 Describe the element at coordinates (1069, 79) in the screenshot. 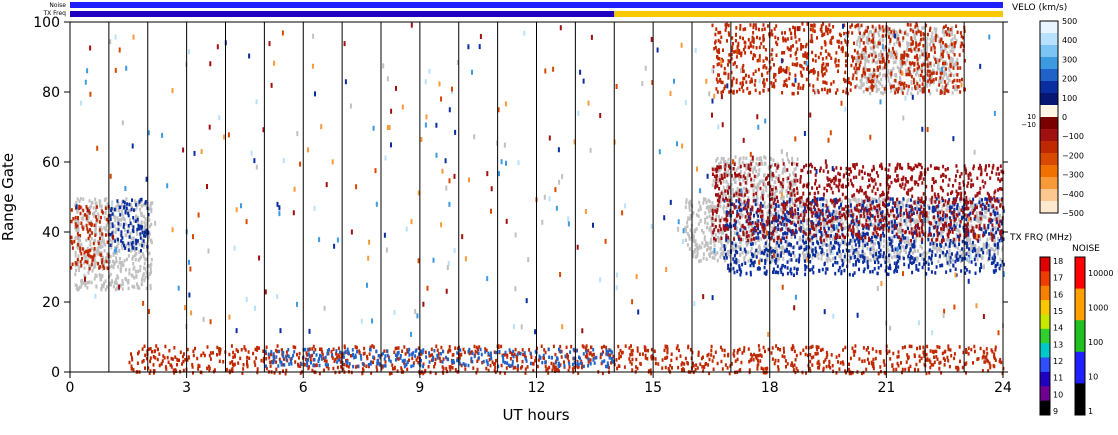

I see `velo-tick-3: 200` at that location.